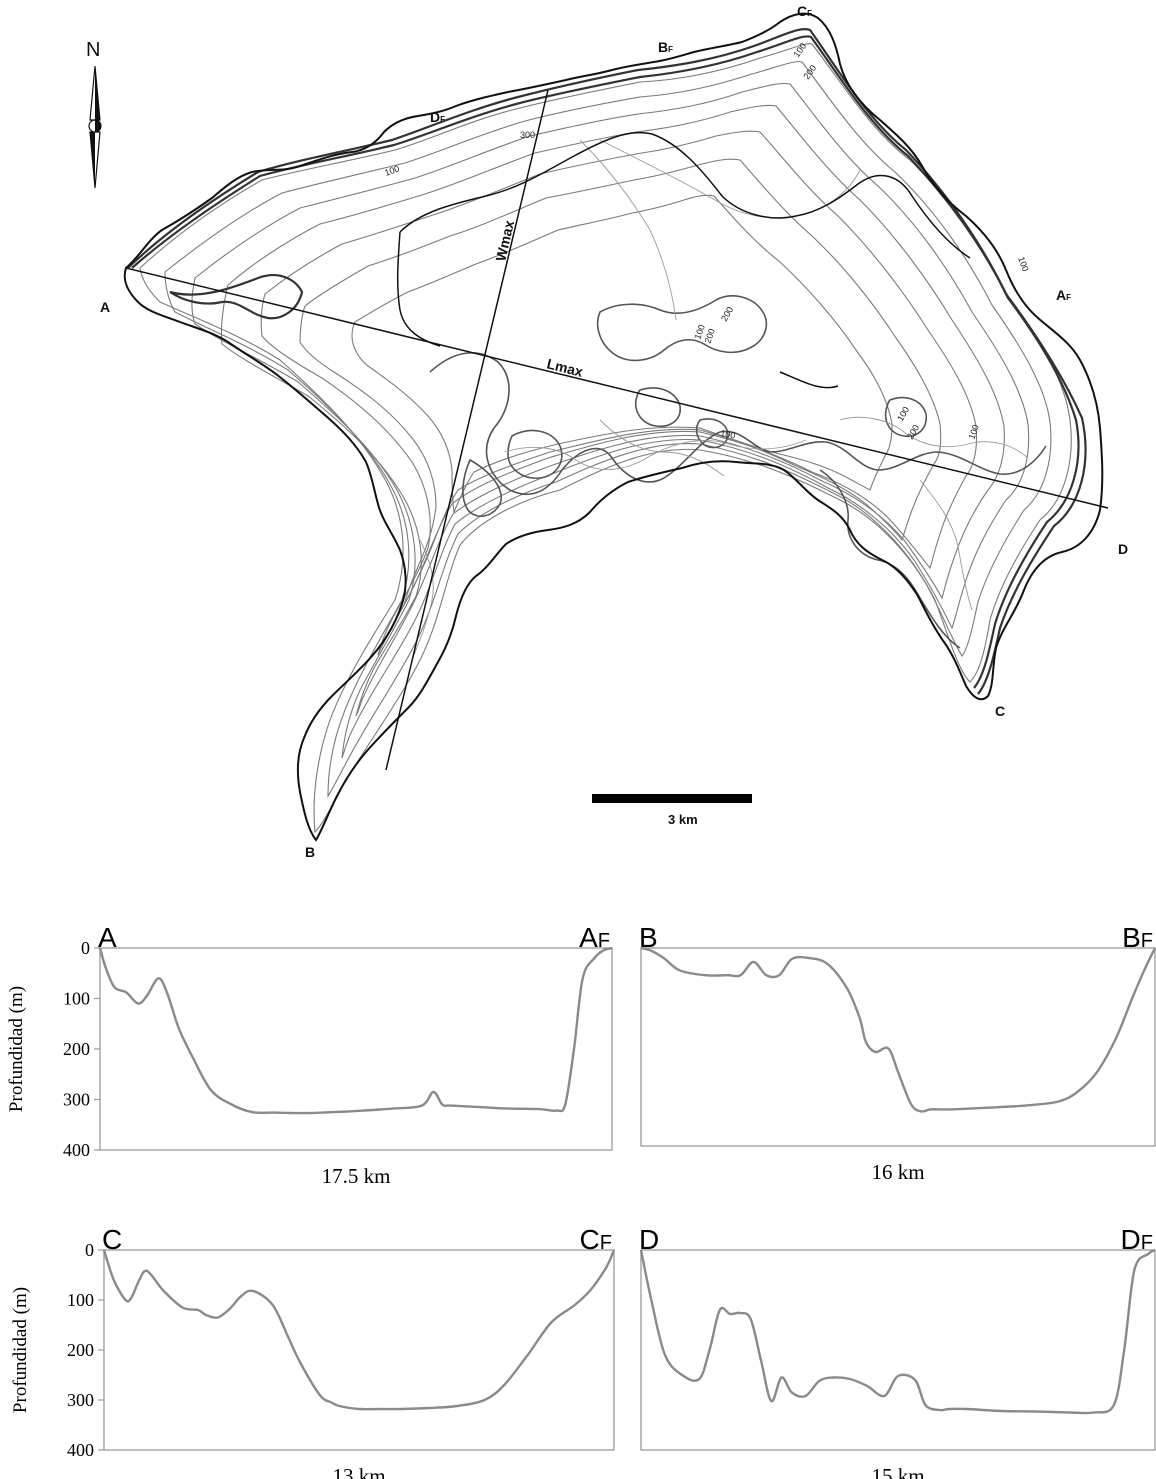 This screenshot has height=1479, width=1156. I want to click on profile-chart-d: 15 kmD DF, so click(897, 1351).